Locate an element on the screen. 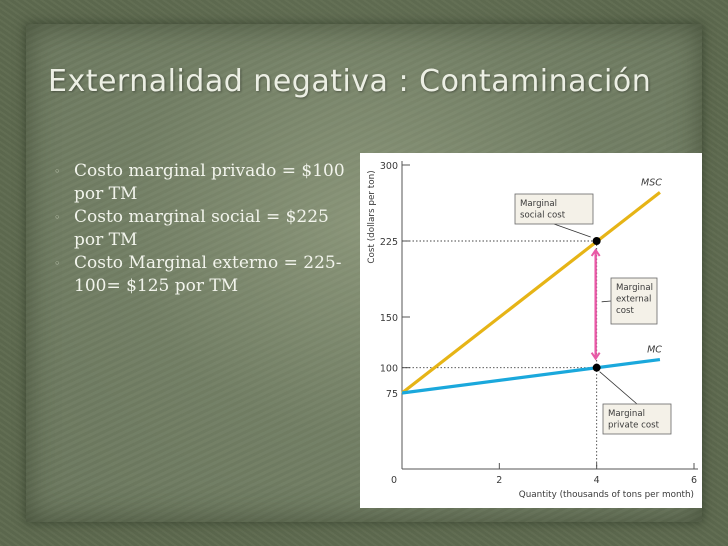  annotation-external-cost-text: cost is located at coordinates (625, 311).